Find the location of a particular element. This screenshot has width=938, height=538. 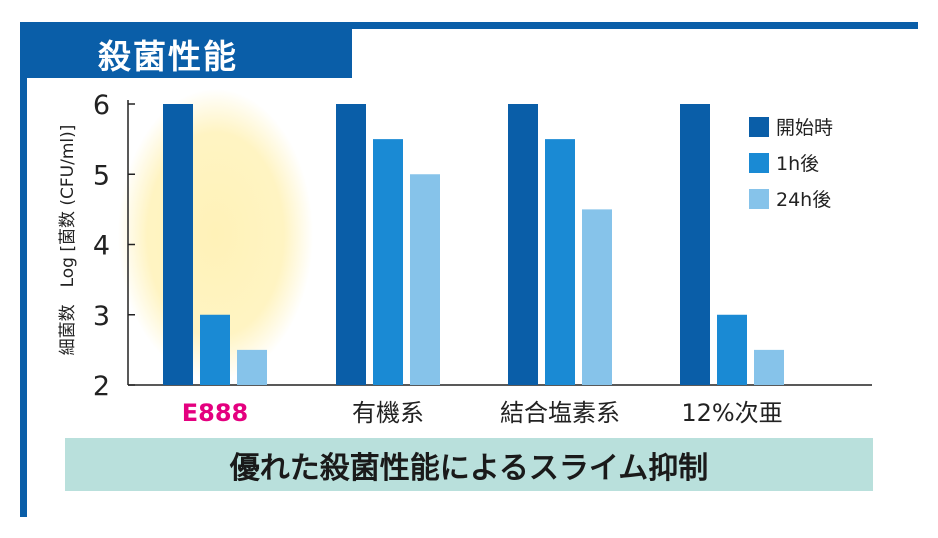

page-title: 殺菌性能 is located at coordinates (168, 56).